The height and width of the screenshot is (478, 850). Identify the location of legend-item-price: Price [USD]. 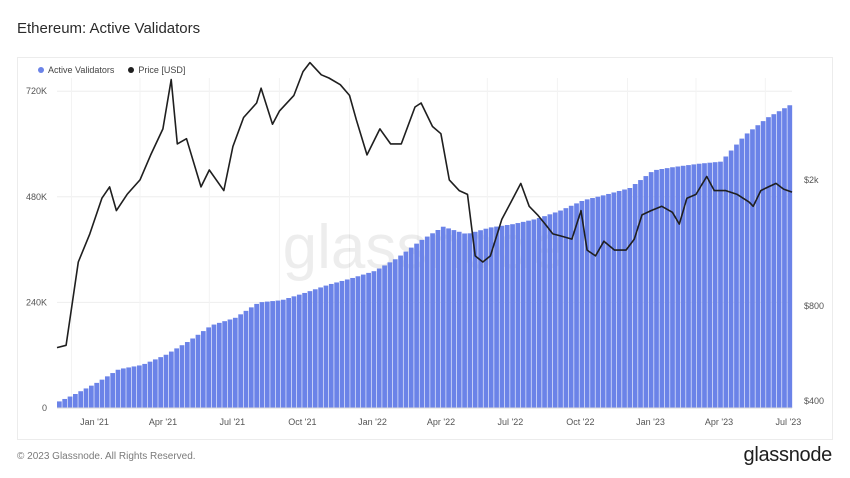
(156, 70).